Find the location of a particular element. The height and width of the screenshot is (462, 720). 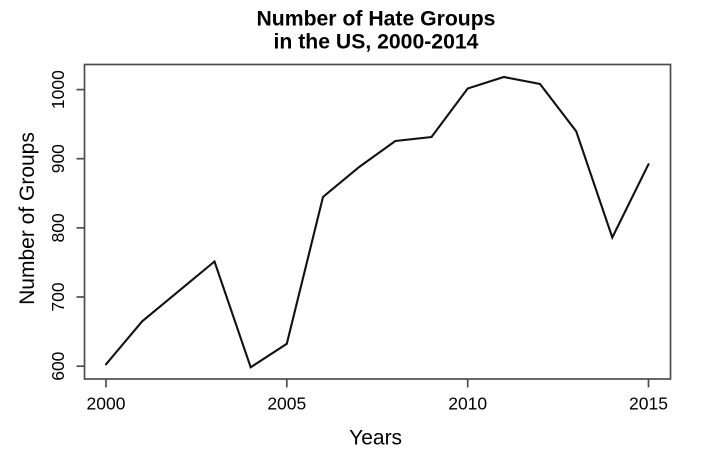

svg-text: Number of Hate Groups is located at coordinates (376, 19).